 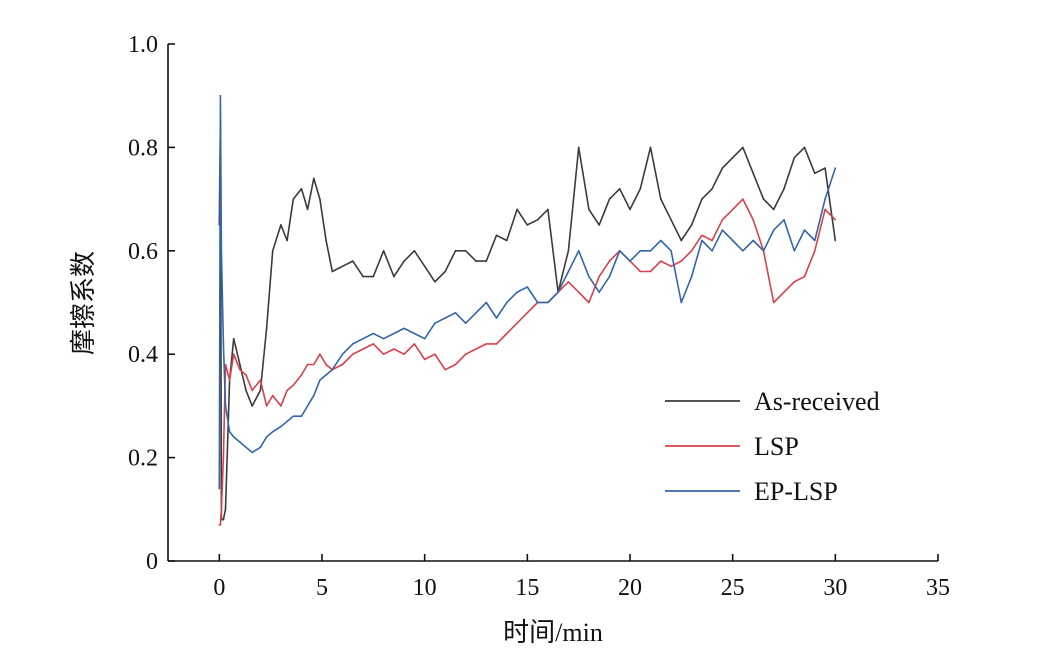 What do you see at coordinates (143, 148) in the screenshot?
I see `y-tick-label: 0.8` at bounding box center [143, 148].